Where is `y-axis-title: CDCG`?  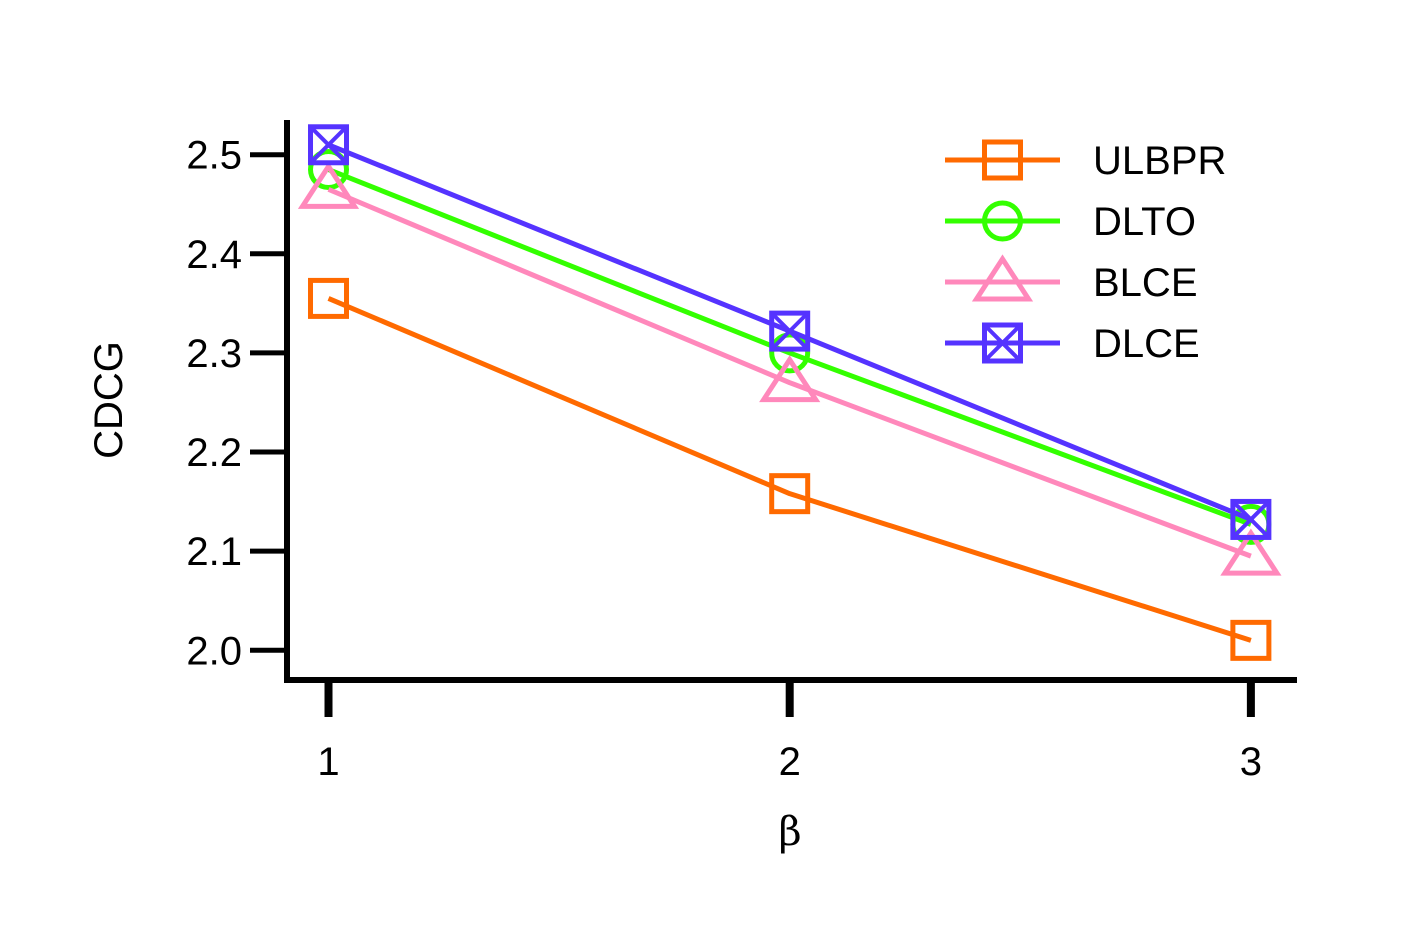 y-axis-title: CDCG is located at coordinates (109, 400).